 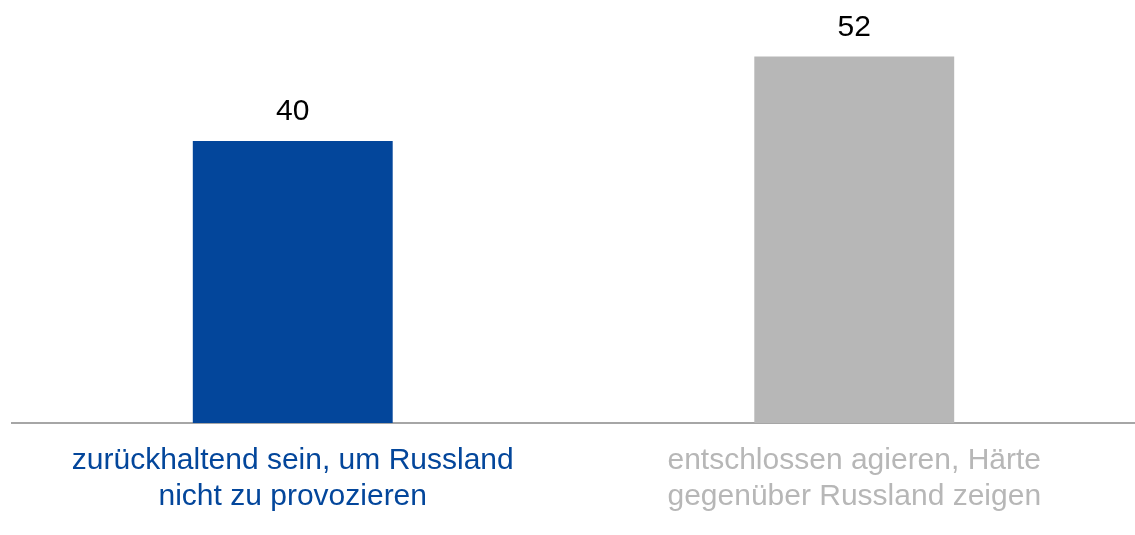 I want to click on x-tick-label: zurückhaltend sein, um Russland nicht zu provozieren, so click(x=292, y=477).